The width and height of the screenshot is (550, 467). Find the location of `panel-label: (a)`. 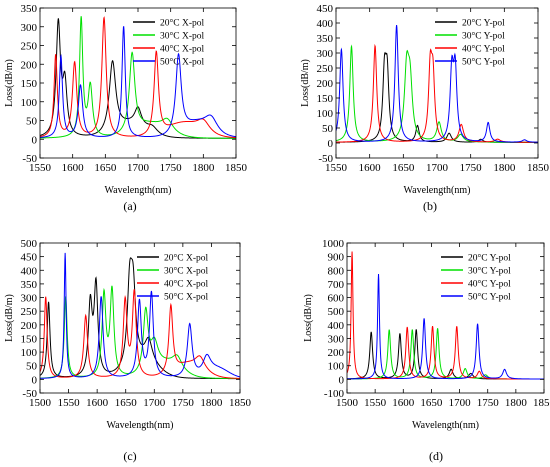

panel-label: (a) is located at coordinates (129, 206).